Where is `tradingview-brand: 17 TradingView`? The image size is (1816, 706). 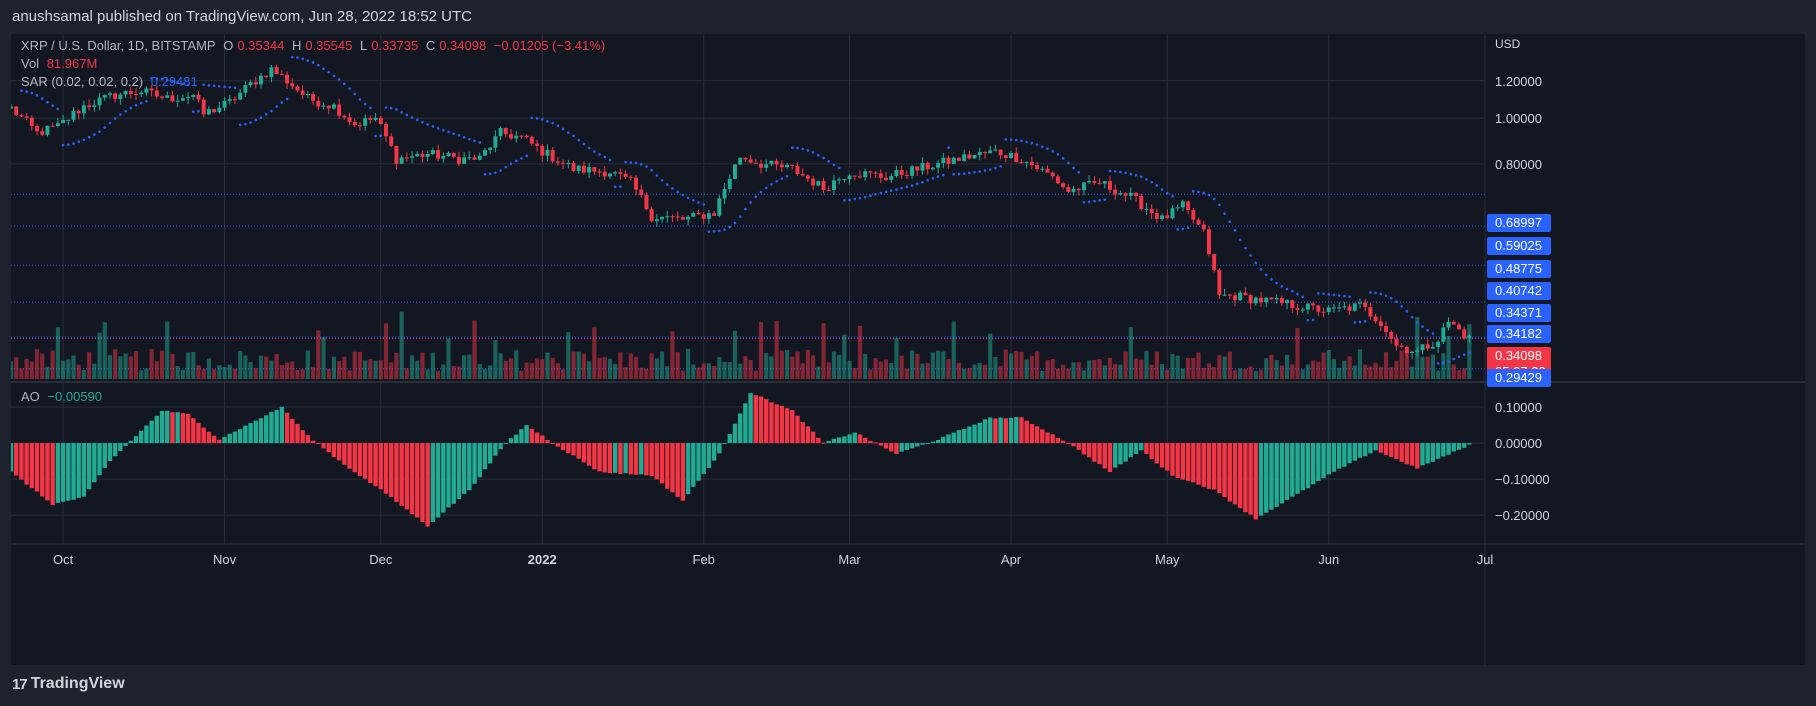 tradingview-brand: 17 TradingView is located at coordinates (68, 684).